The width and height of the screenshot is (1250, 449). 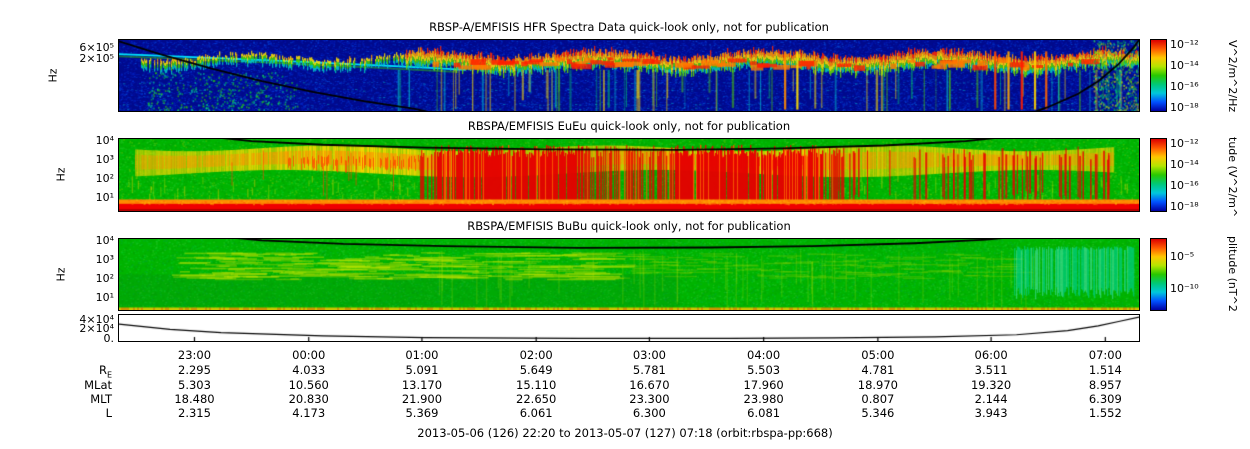 I want to click on panel4-ytick-2e4: 2×10⁴, so click(x=96, y=328).